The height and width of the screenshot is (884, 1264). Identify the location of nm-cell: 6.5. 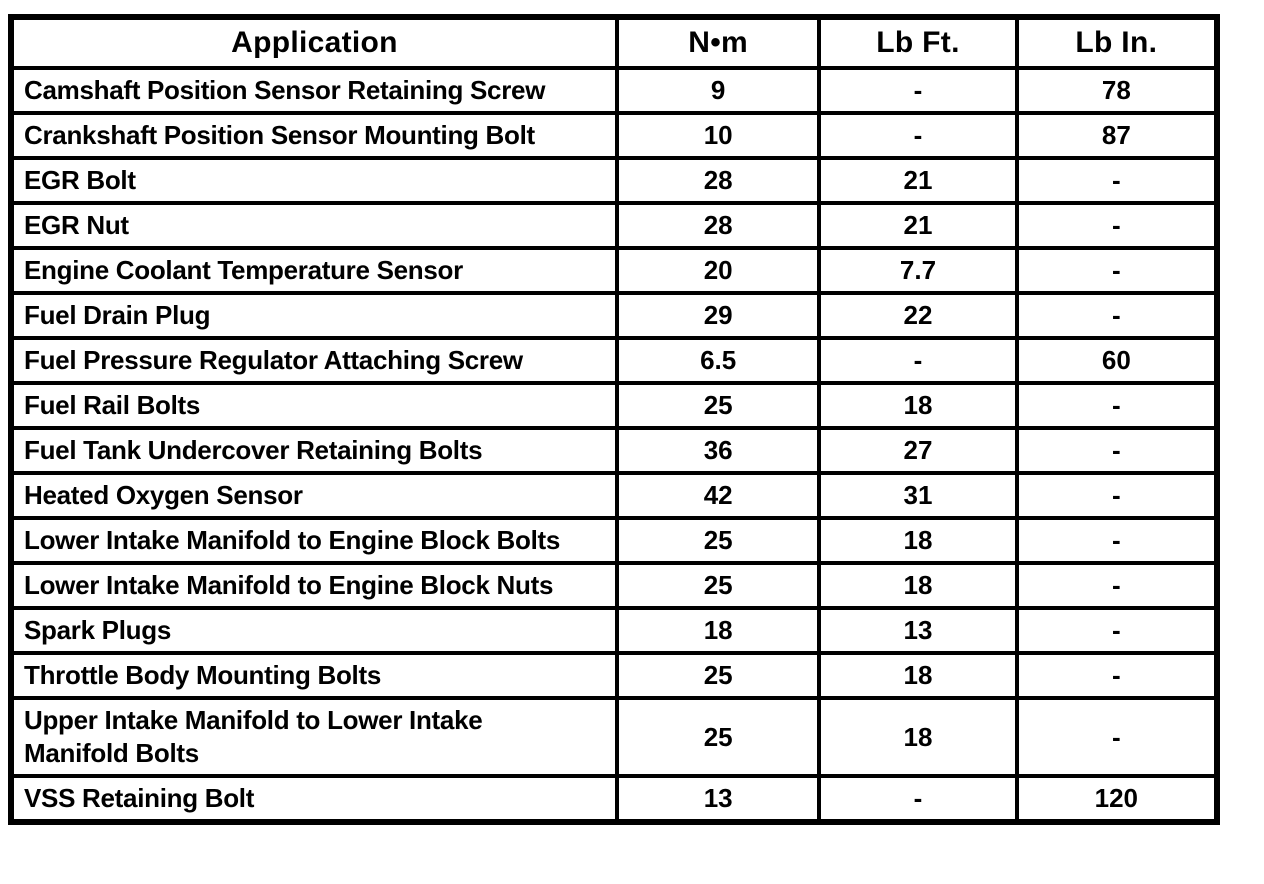
(718, 360).